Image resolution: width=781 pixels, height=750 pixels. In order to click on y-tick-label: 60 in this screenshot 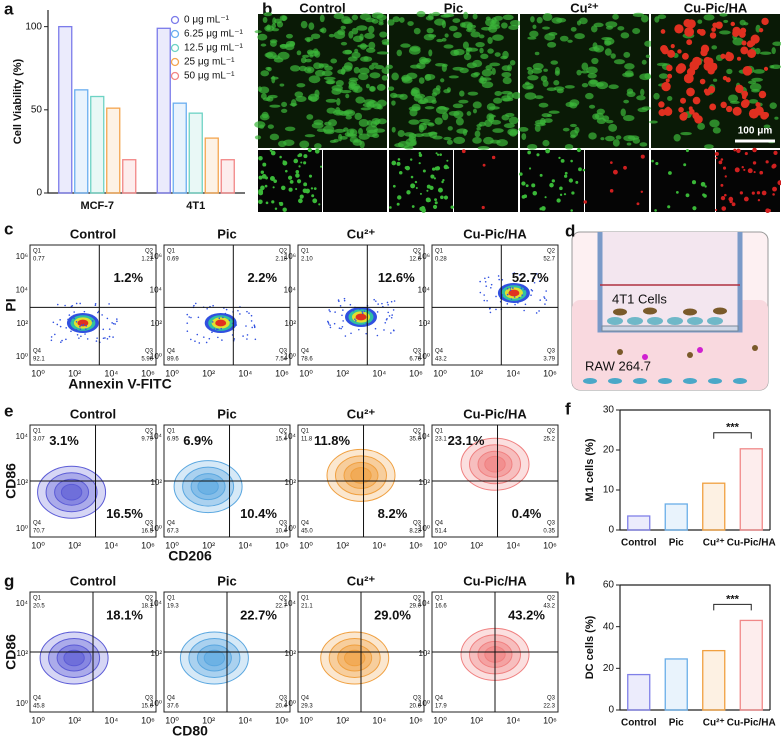, I will do `click(609, 585)`.